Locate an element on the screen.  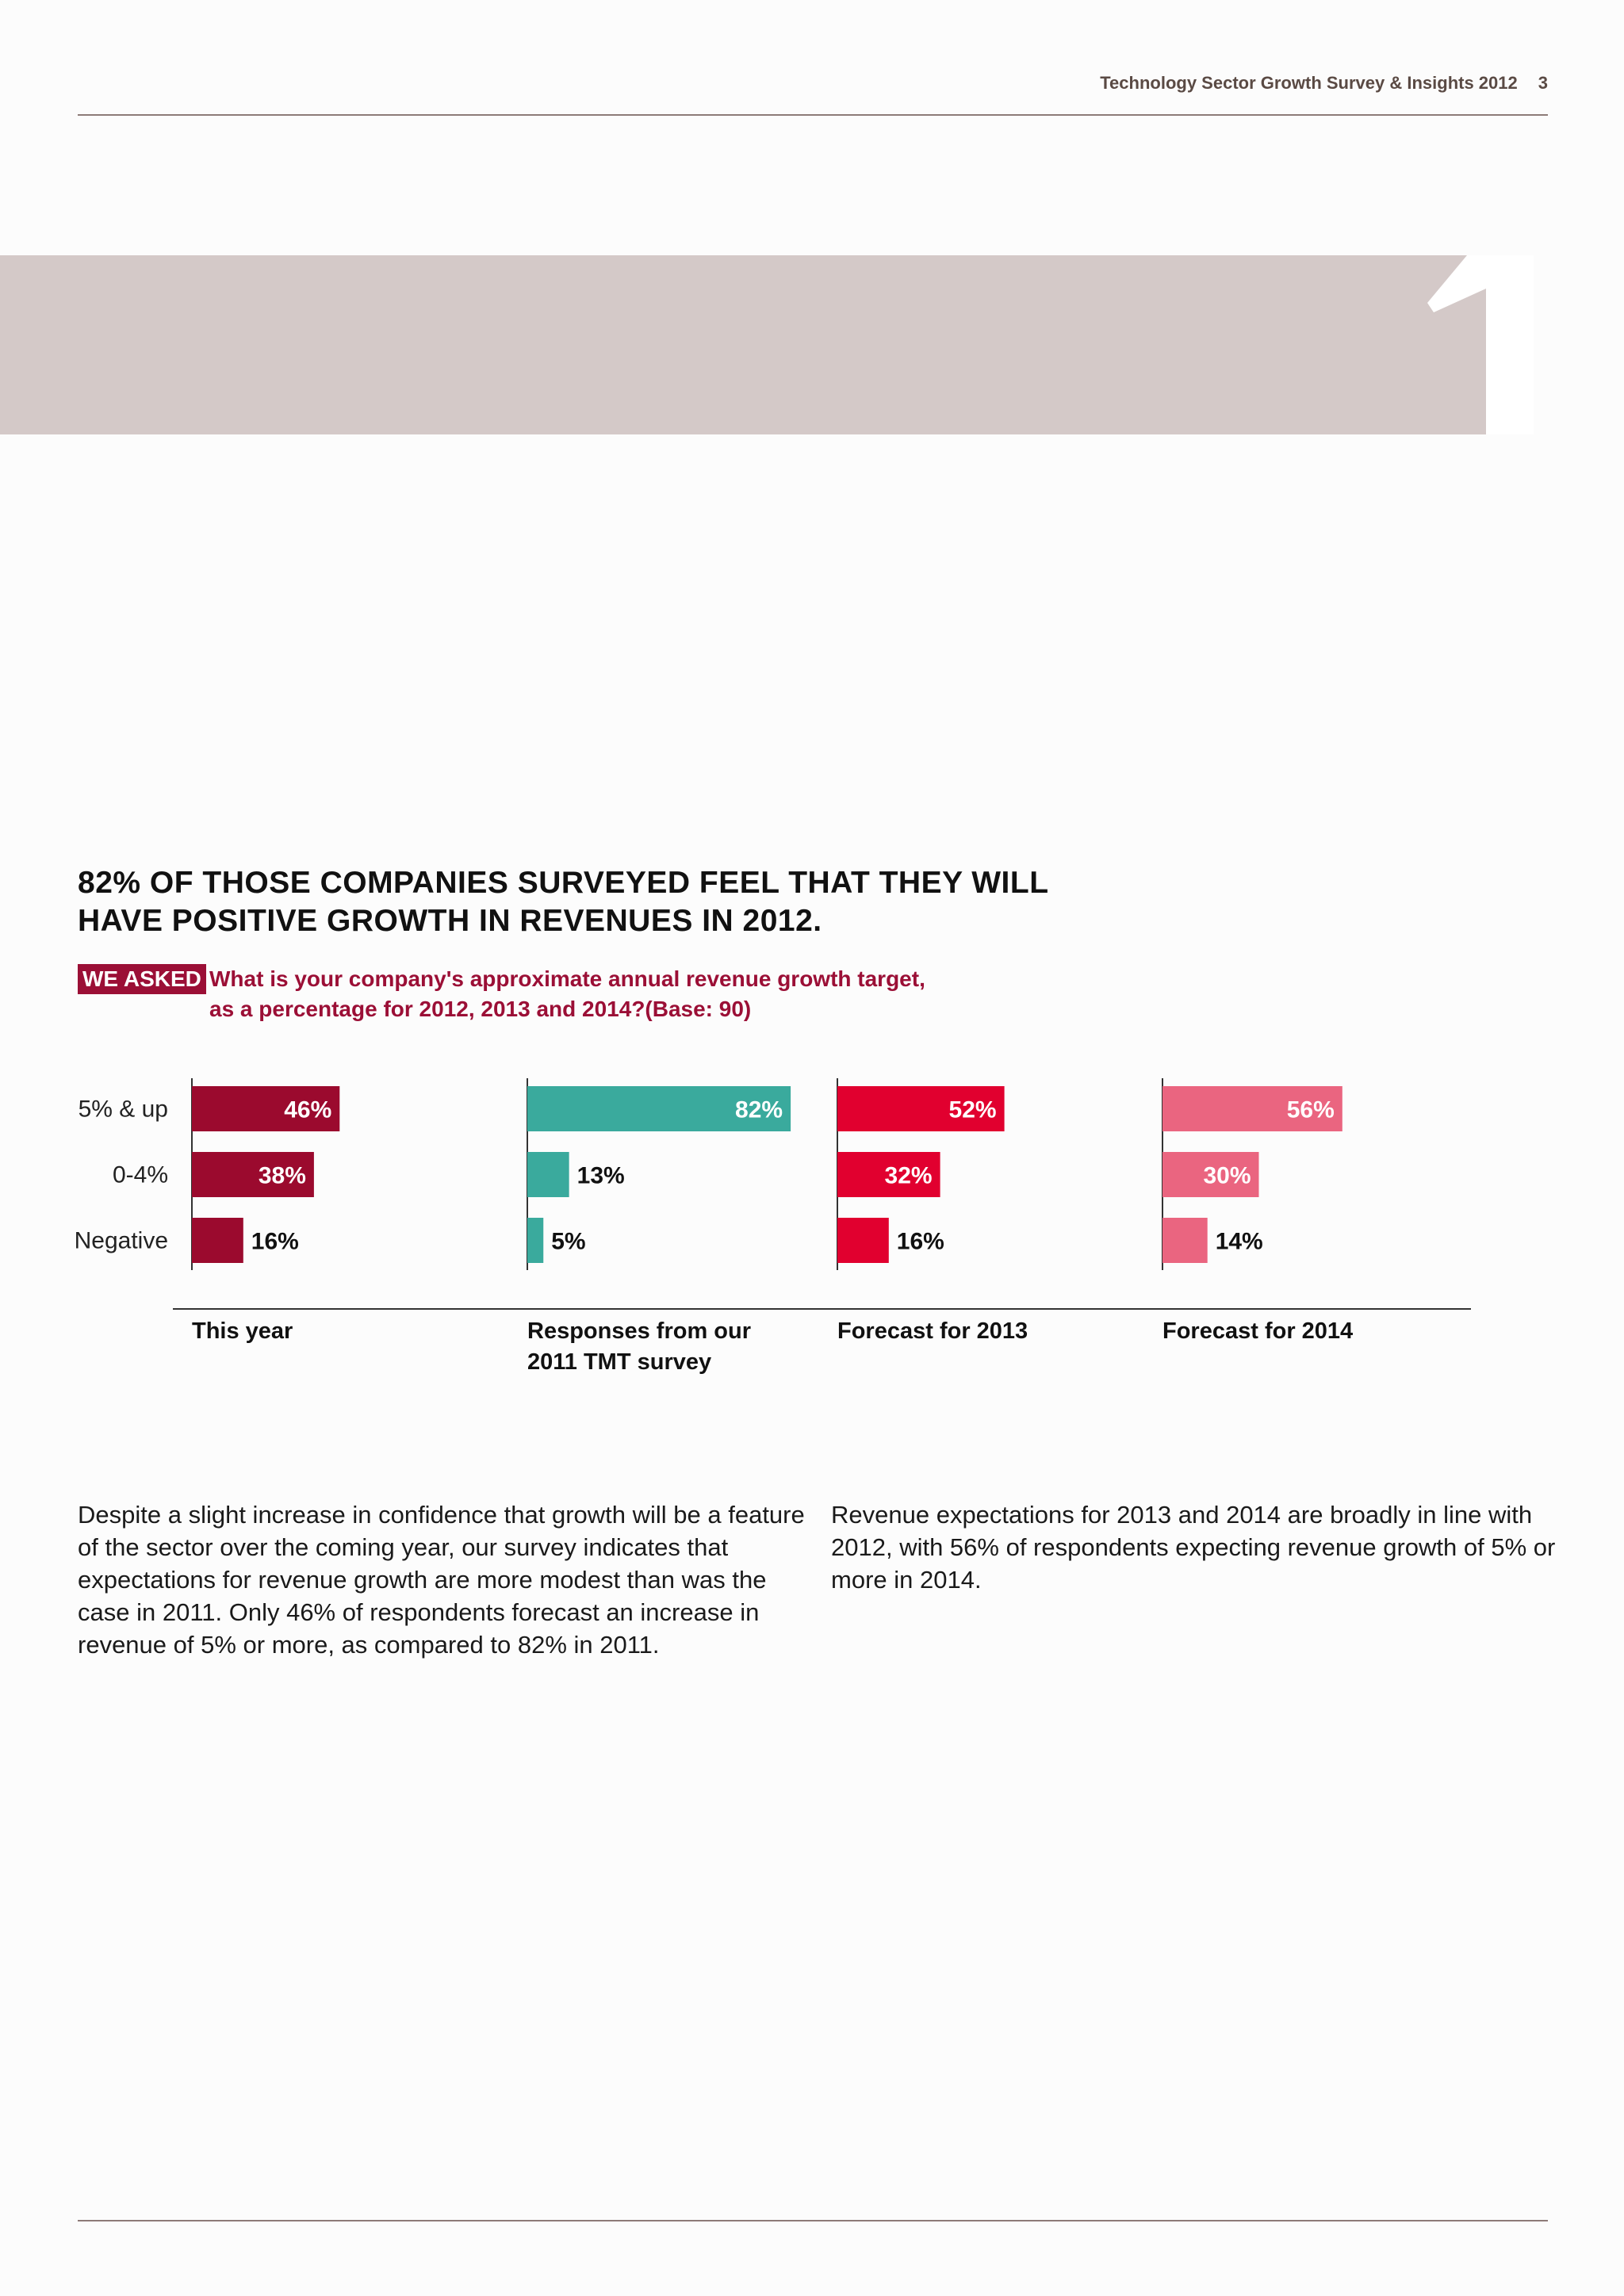
data-label-1-0-4: 38% is located at coordinates (282, 1176).